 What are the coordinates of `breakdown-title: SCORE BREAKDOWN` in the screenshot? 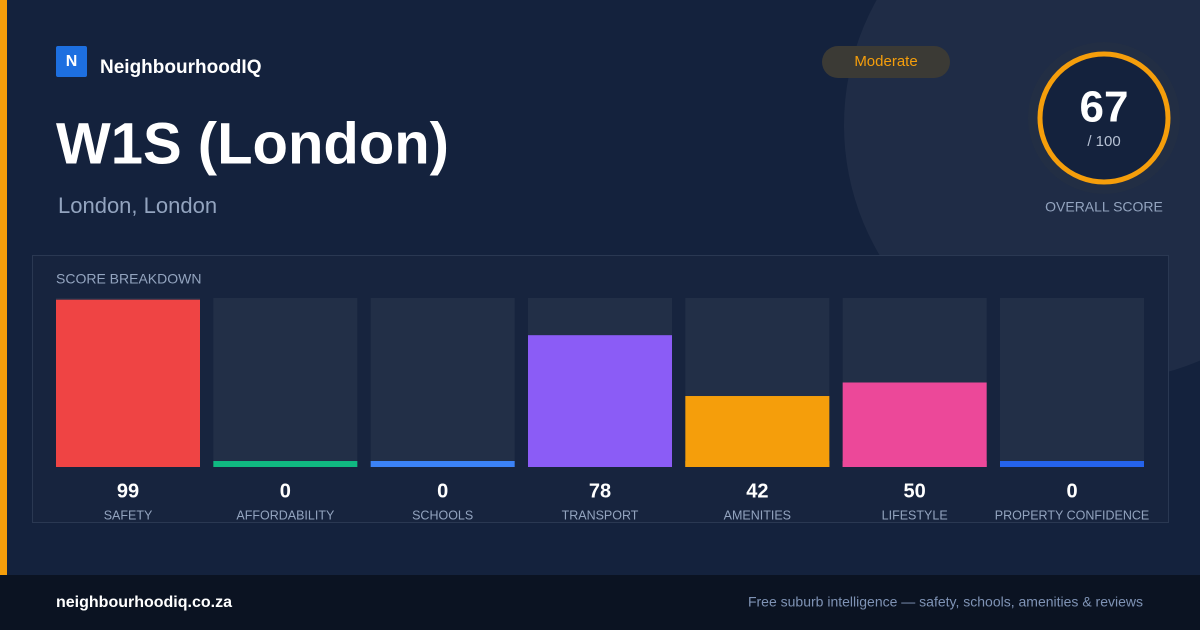 It's located at (128, 279).